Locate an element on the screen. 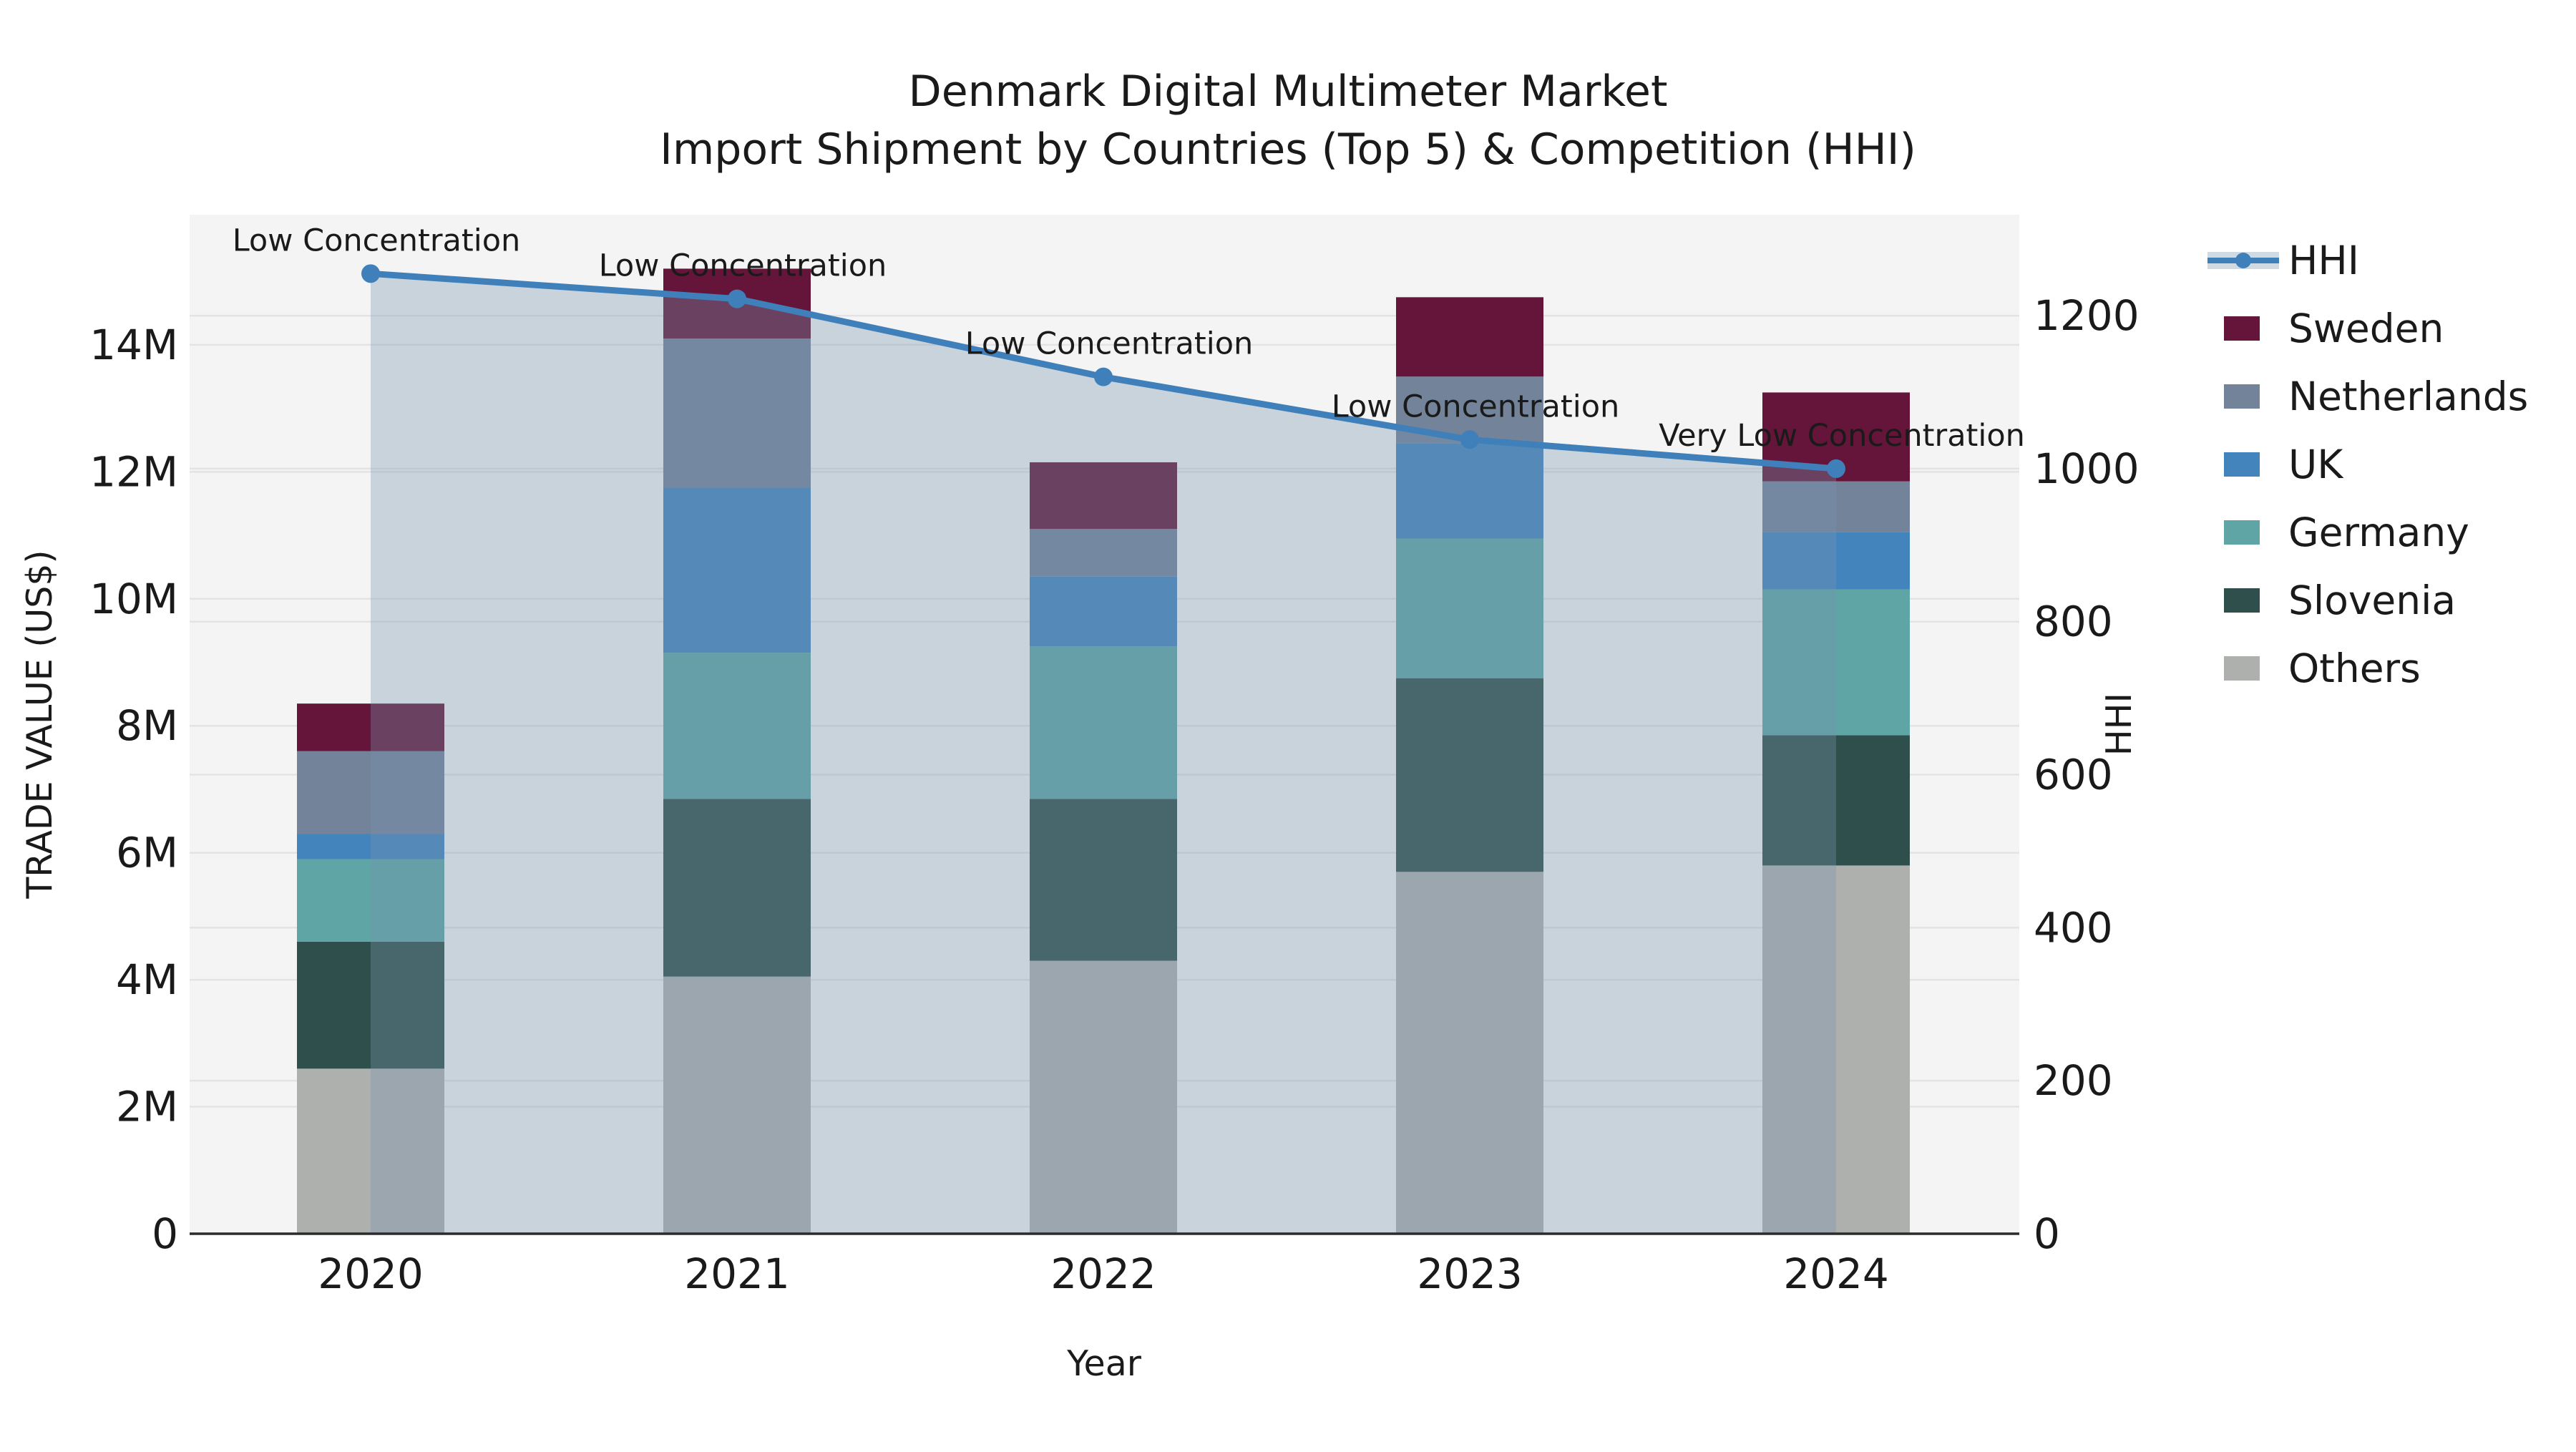  annotation-2020: Low Concentration is located at coordinates (377, 241).